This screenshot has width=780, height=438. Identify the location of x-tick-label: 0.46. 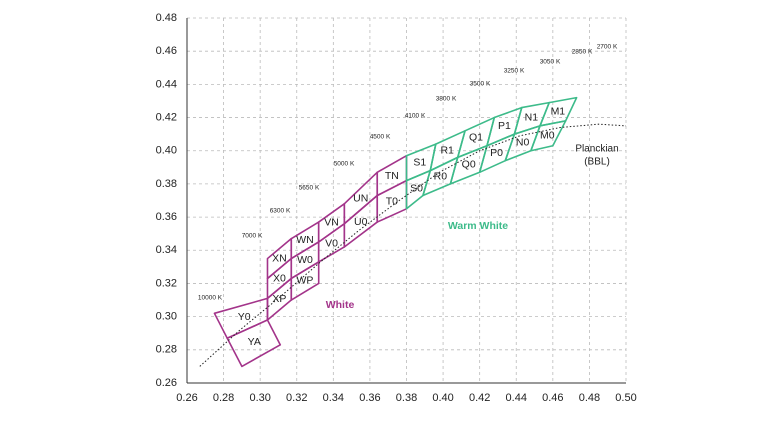
(552, 398).